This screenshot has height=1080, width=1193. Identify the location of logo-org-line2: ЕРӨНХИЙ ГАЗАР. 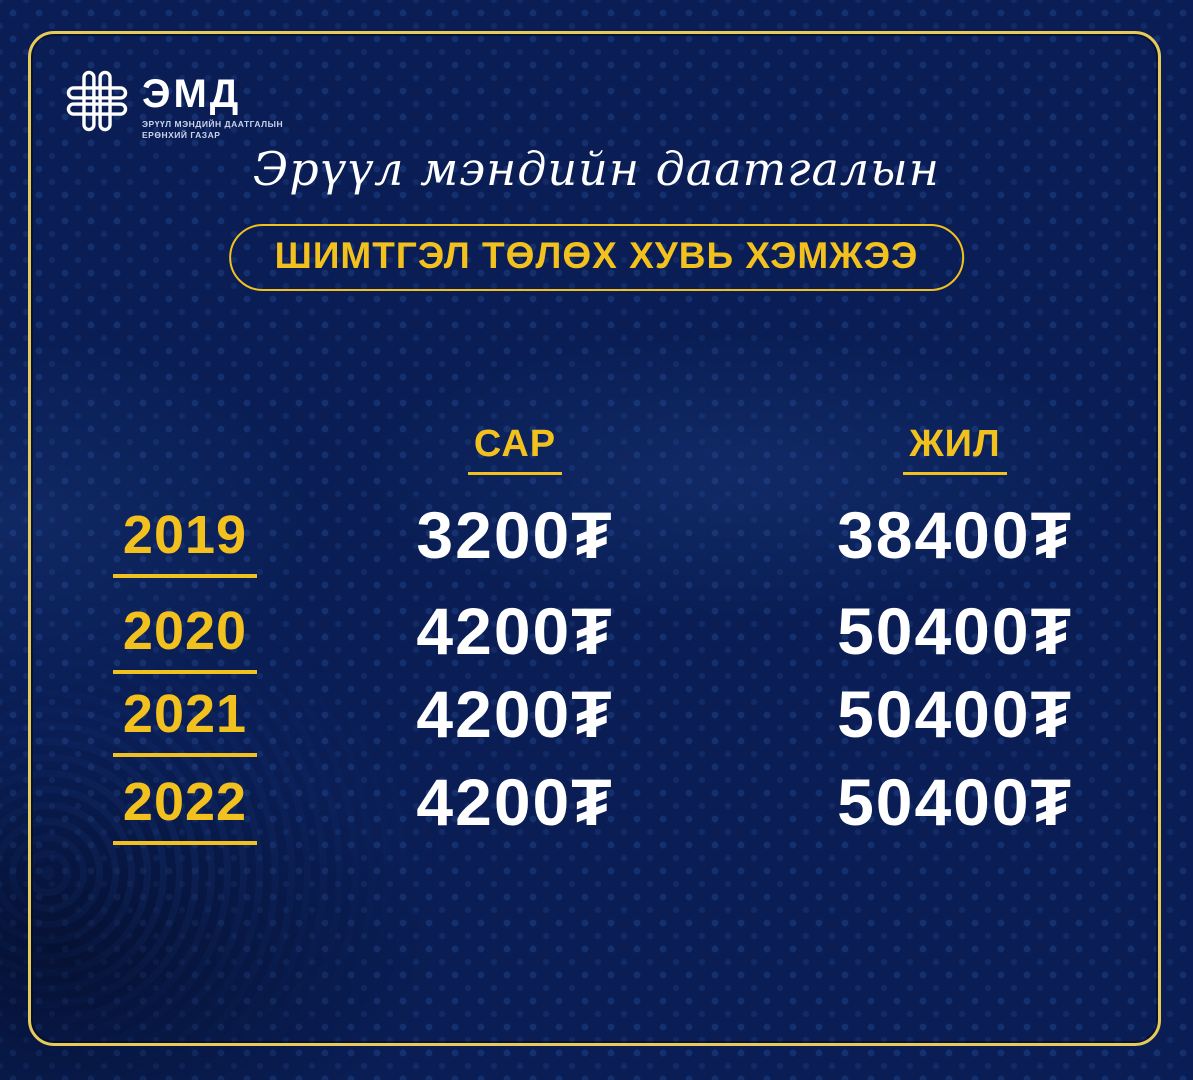
(181, 135).